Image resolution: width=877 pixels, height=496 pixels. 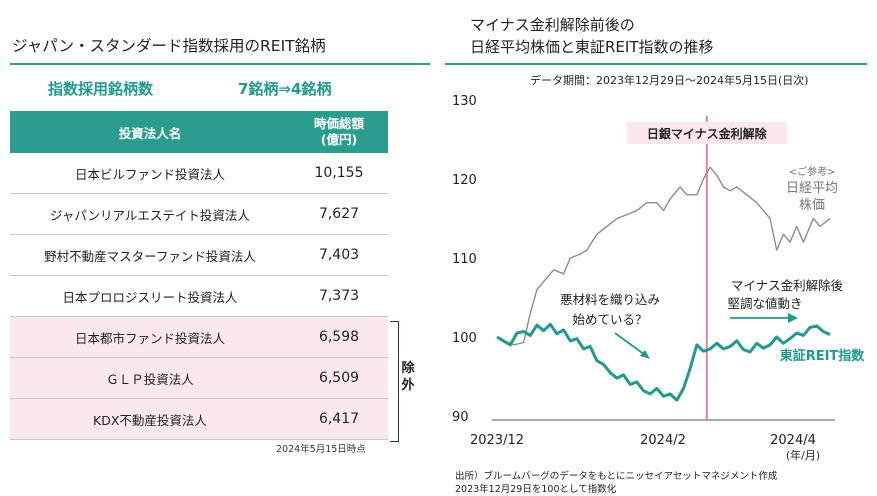 I want to click on table-row: 野村不動産マスターファンド投資法人 7,403, so click(x=199, y=255).